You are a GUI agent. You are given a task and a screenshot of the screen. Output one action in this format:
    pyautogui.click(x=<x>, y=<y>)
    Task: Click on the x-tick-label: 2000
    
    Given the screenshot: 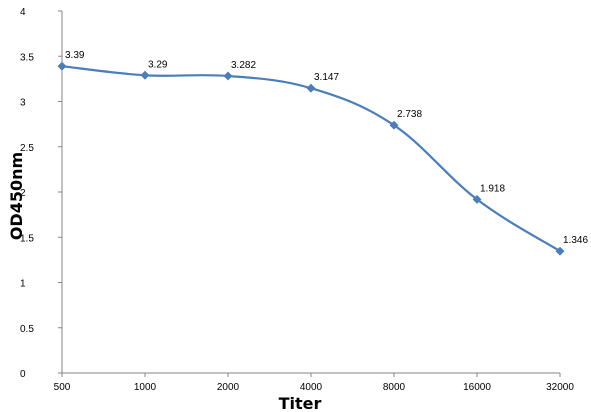 What is the action you would take?
    pyautogui.click(x=228, y=387)
    